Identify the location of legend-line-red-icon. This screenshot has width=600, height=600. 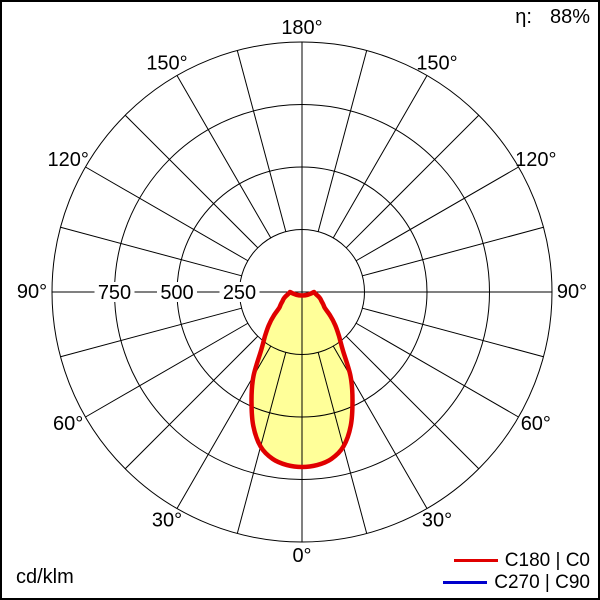
(475, 560).